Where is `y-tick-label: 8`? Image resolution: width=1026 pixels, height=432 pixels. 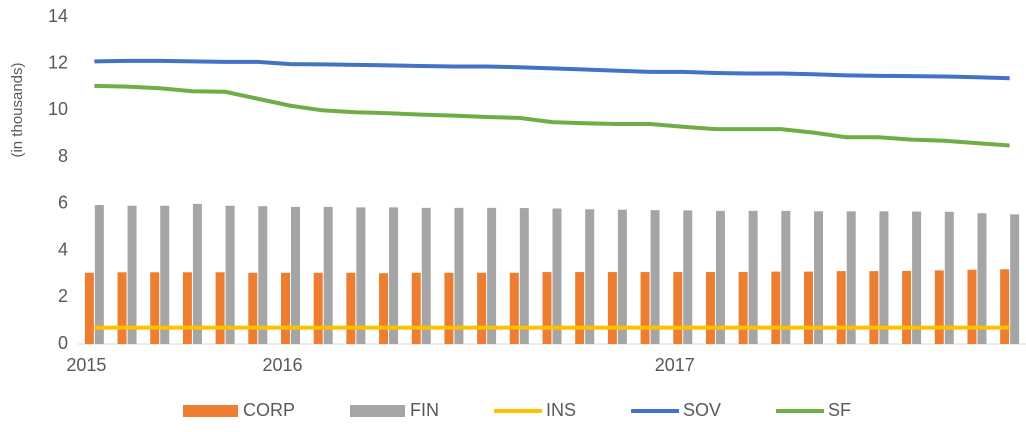 y-tick-label: 8 is located at coordinates (63, 156).